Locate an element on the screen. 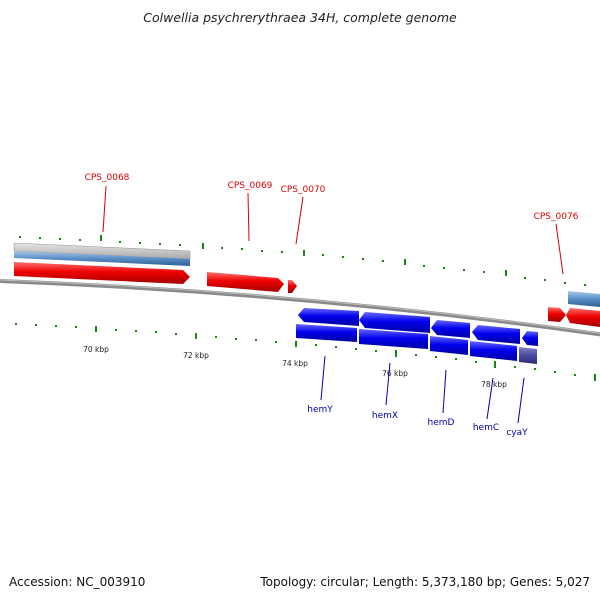 The height and width of the screenshot is (600, 600). forward-gene-labels is located at coordinates (333, 230).